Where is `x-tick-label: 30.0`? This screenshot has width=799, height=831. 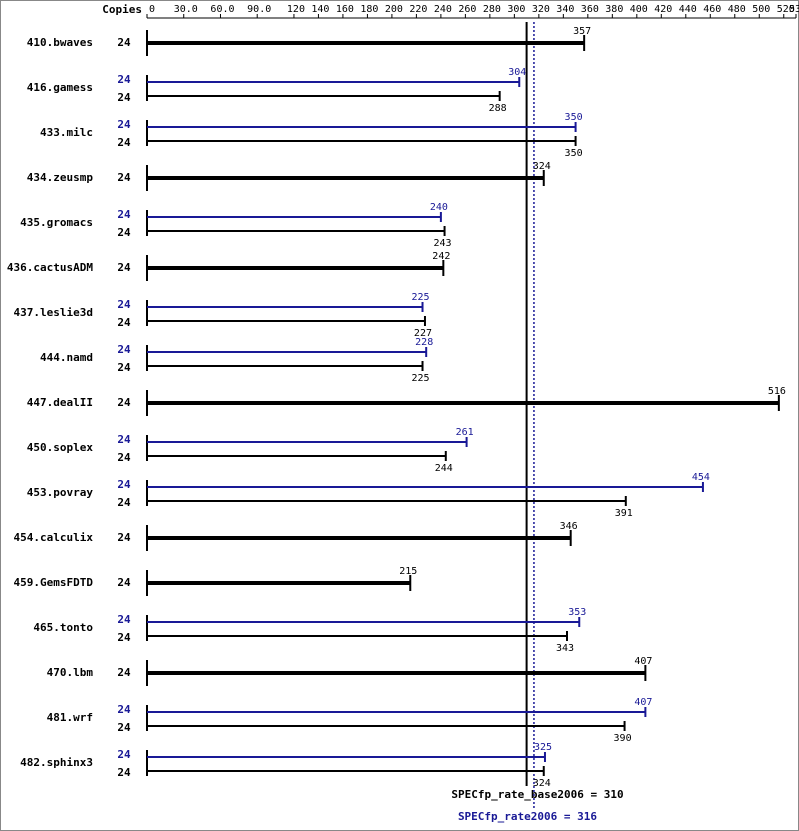
x-tick-label: 30.0 is located at coordinates (186, 9).